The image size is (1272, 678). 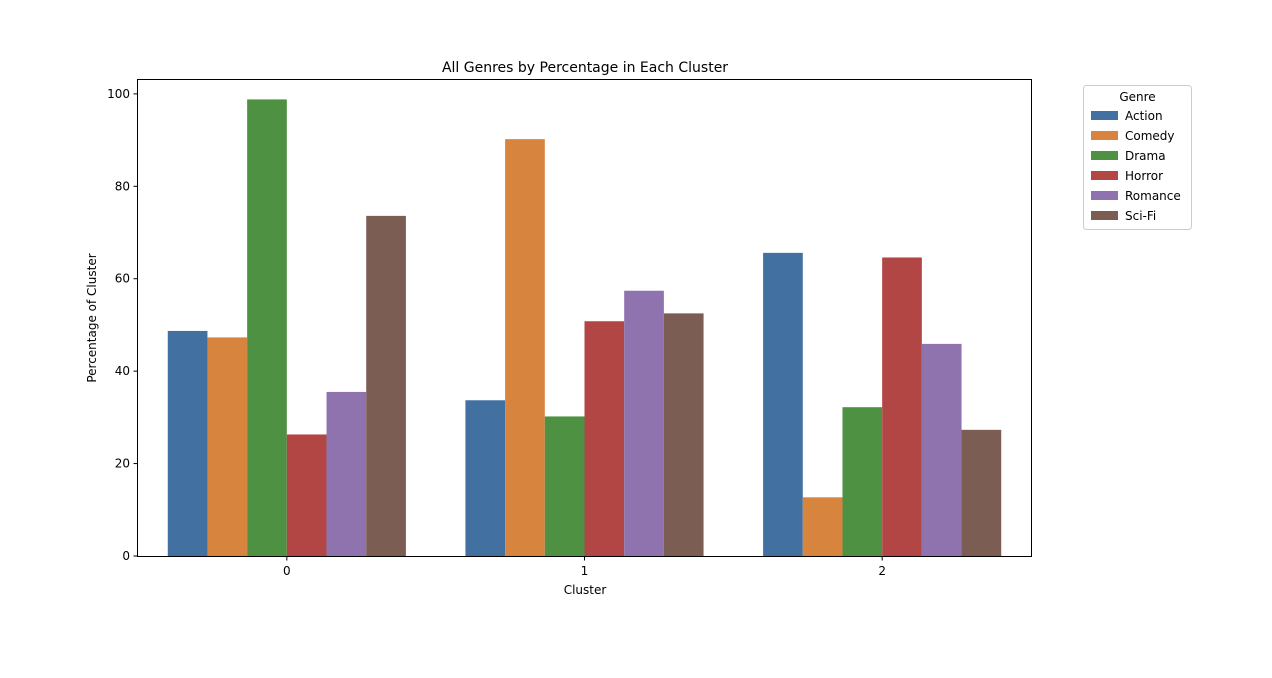 What do you see at coordinates (92, 317) in the screenshot?
I see `y-axis-label: Percentage of Cluster` at bounding box center [92, 317].